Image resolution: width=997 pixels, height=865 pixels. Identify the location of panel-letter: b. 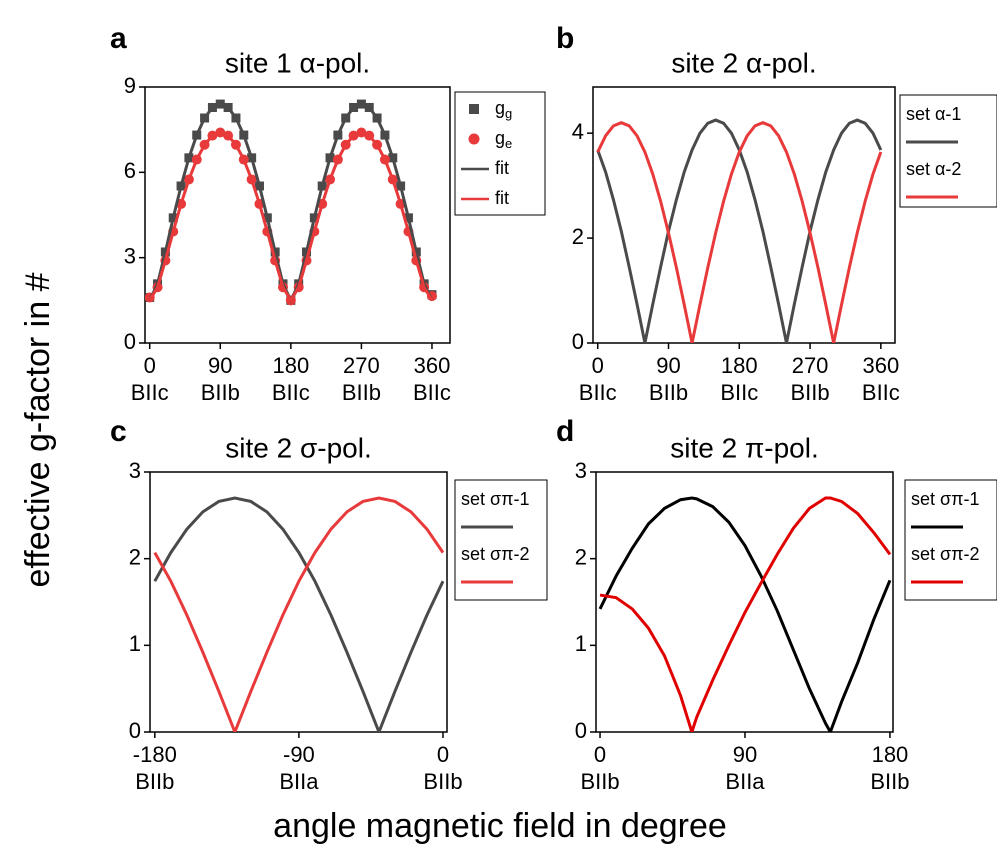
(565, 38).